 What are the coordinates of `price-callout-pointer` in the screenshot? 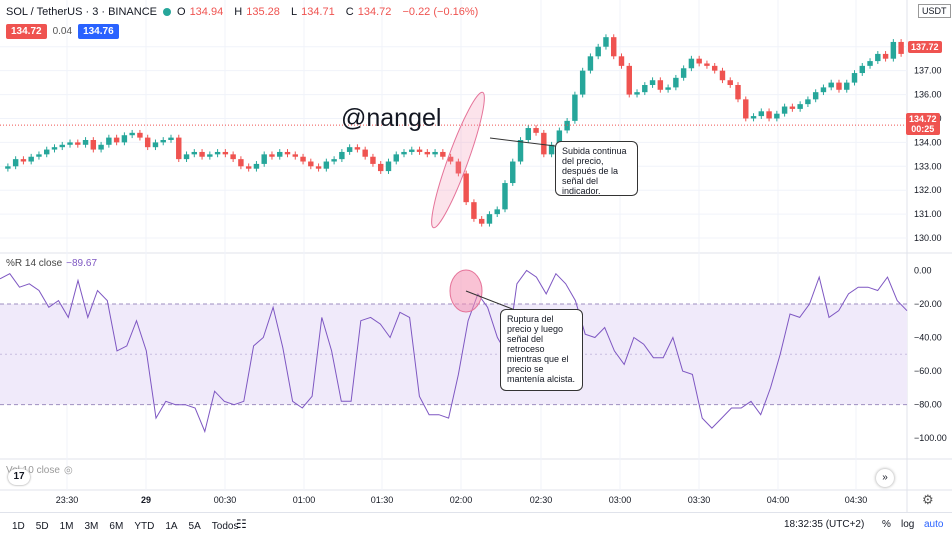 It's located at (522, 142).